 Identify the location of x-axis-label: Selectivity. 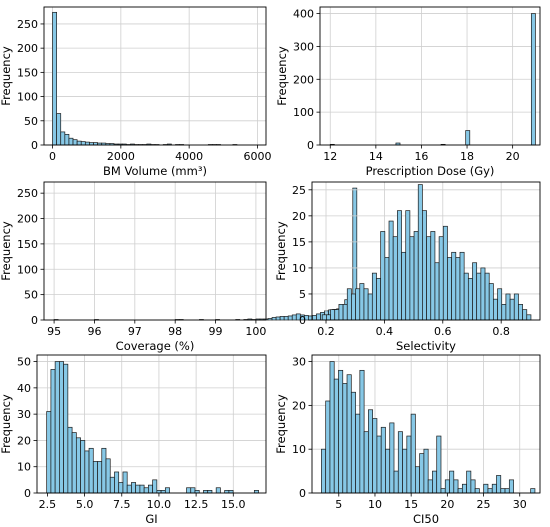
(426, 346).